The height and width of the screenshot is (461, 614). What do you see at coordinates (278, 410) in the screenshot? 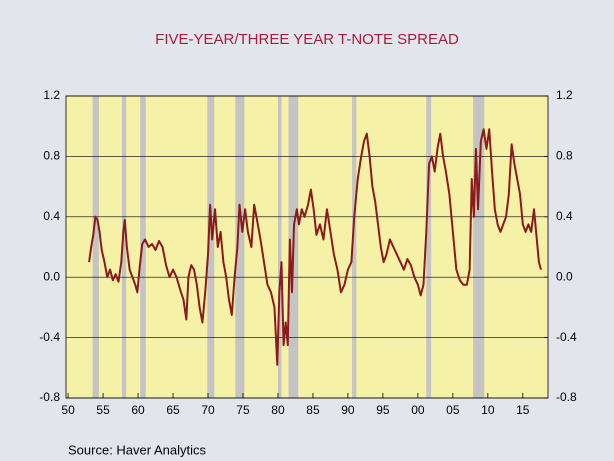
I see `x-tick-label: 80` at bounding box center [278, 410].